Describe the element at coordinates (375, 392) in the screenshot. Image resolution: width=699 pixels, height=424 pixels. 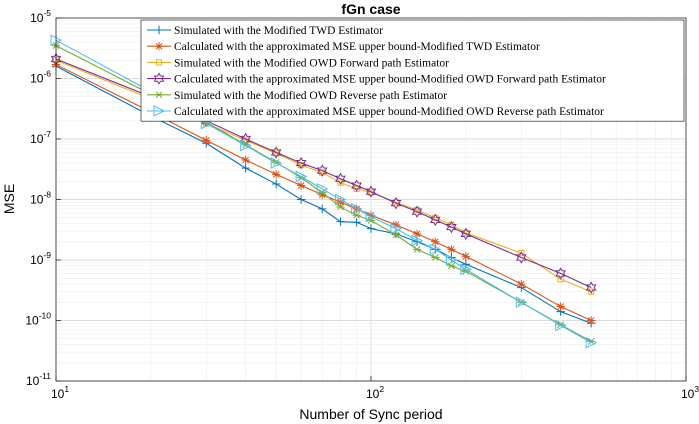
I see `x-tick-label: 10²` at that location.